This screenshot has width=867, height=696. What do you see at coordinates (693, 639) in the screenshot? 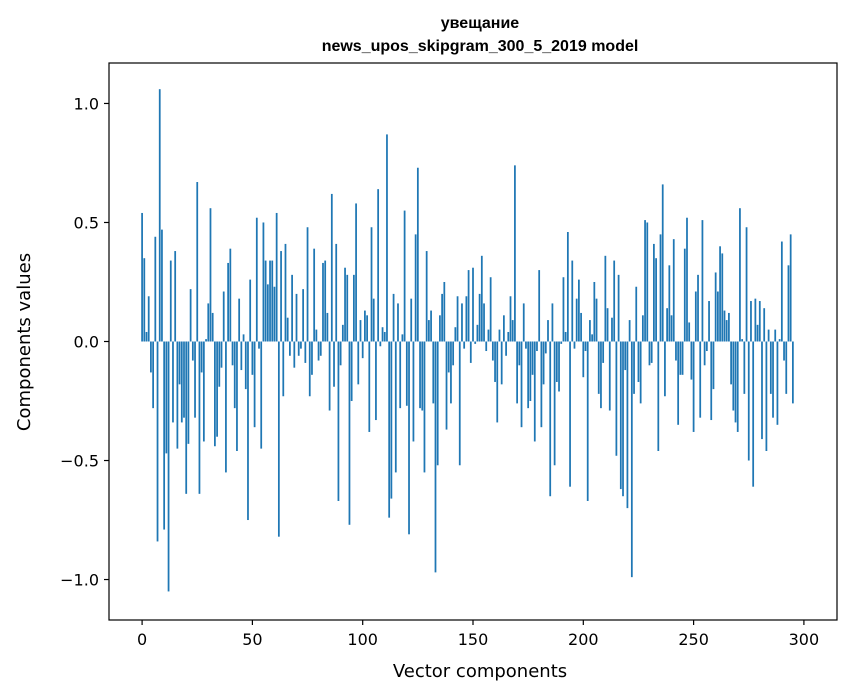
I see `x-tick-label: 250` at bounding box center [693, 639].